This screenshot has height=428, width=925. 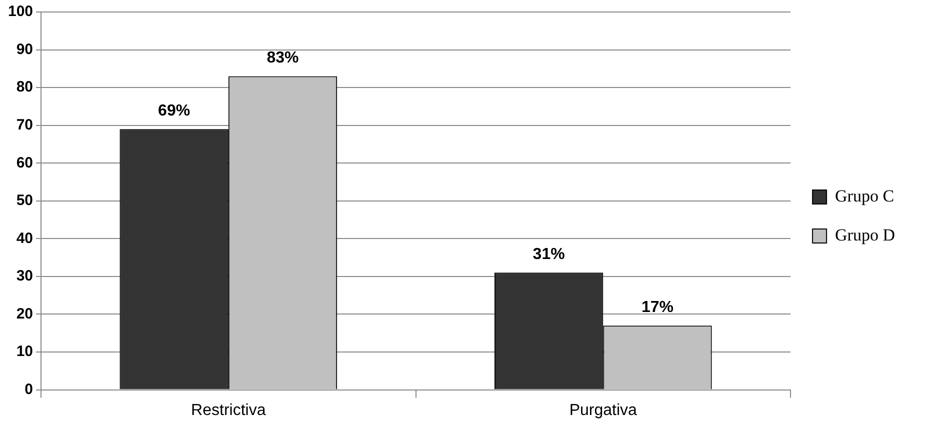 I want to click on data-label: 17%, so click(x=657, y=307).